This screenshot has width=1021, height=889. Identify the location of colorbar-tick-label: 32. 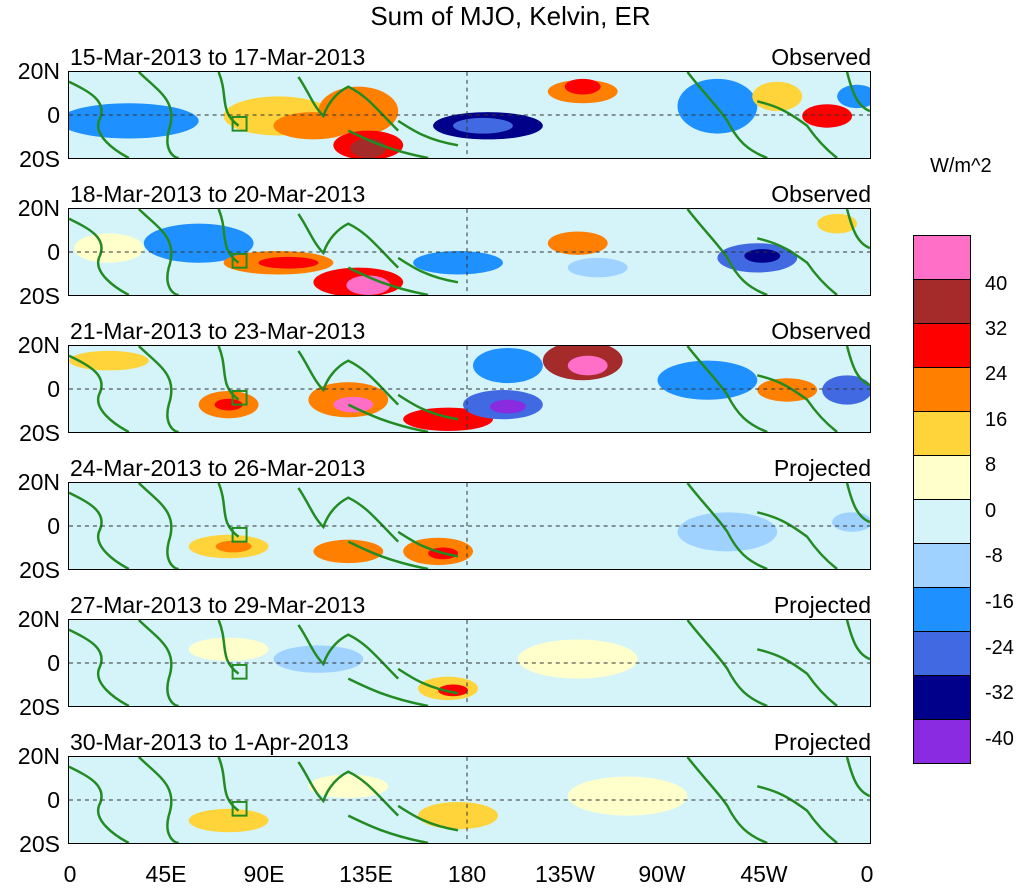
(996, 329).